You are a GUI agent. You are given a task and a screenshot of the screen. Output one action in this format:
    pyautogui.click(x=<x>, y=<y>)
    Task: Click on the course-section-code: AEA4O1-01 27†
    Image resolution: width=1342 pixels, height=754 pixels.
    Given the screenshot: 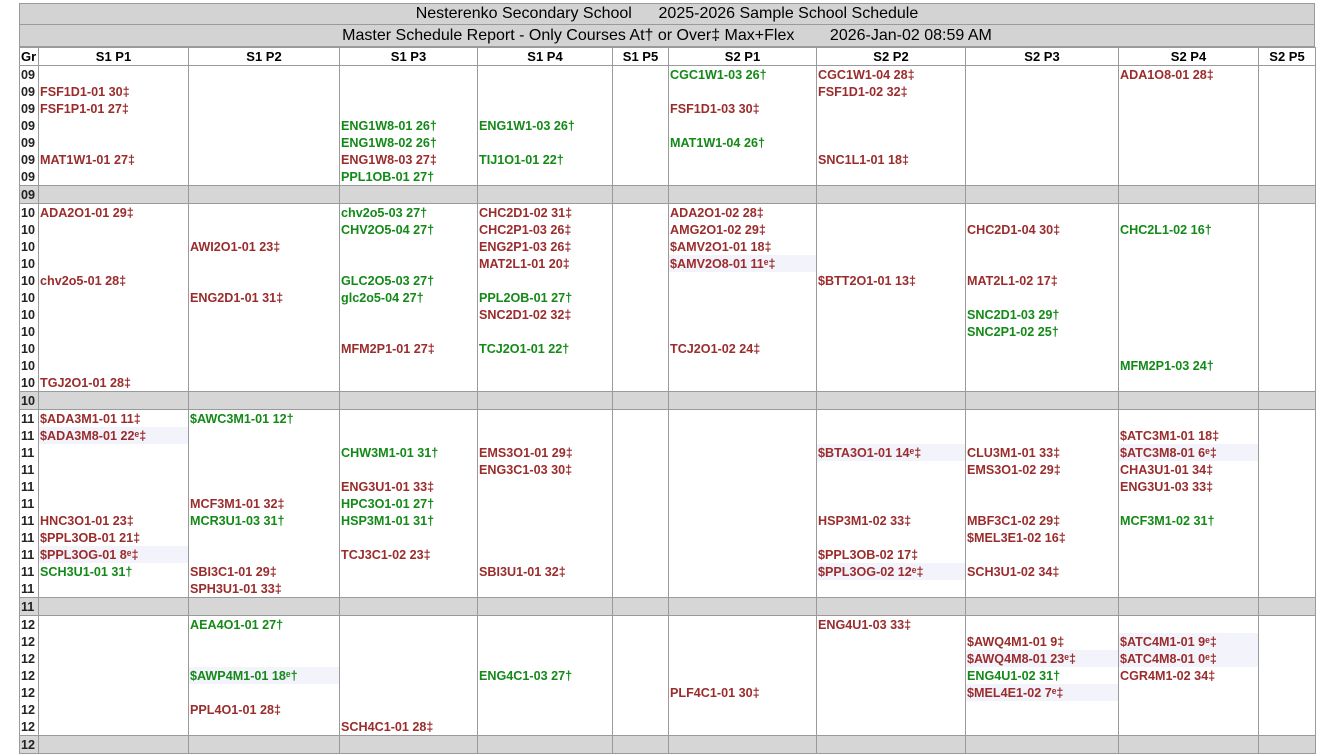 What is the action you would take?
    pyautogui.click(x=237, y=624)
    